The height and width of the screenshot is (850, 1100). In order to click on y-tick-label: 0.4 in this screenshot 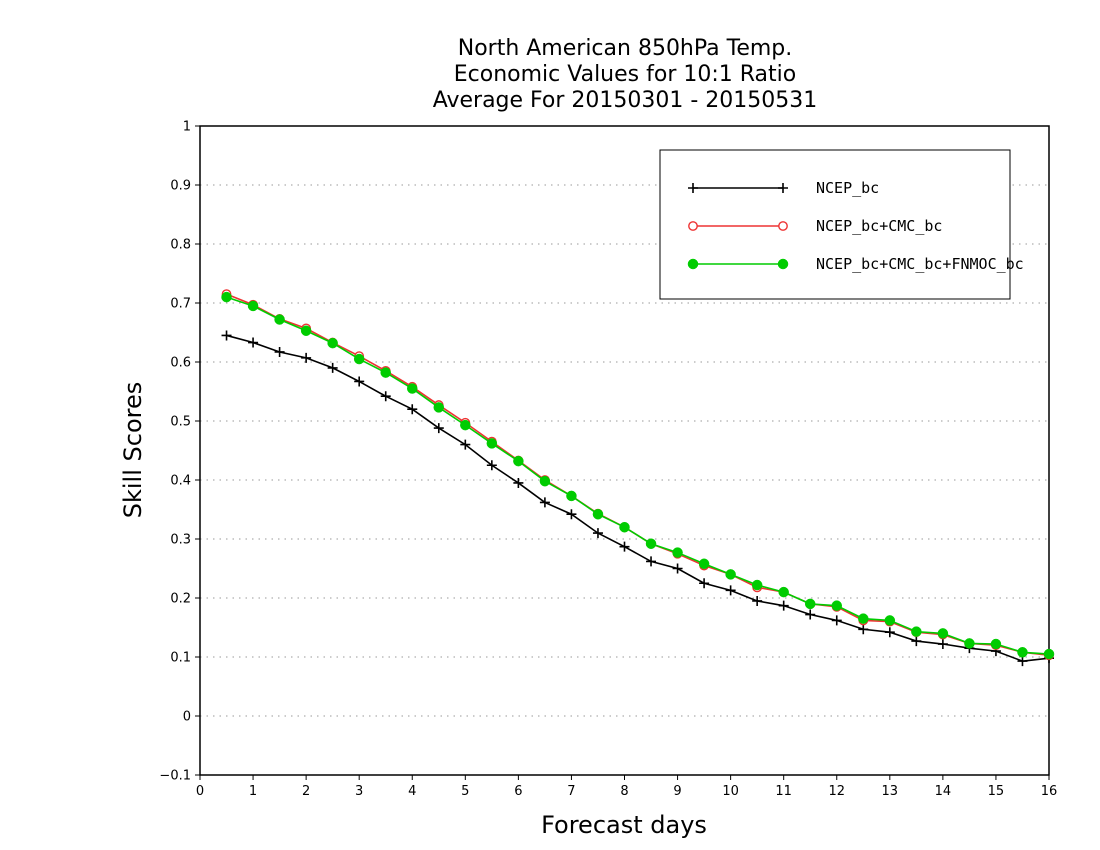, I will do `click(180, 481)`.